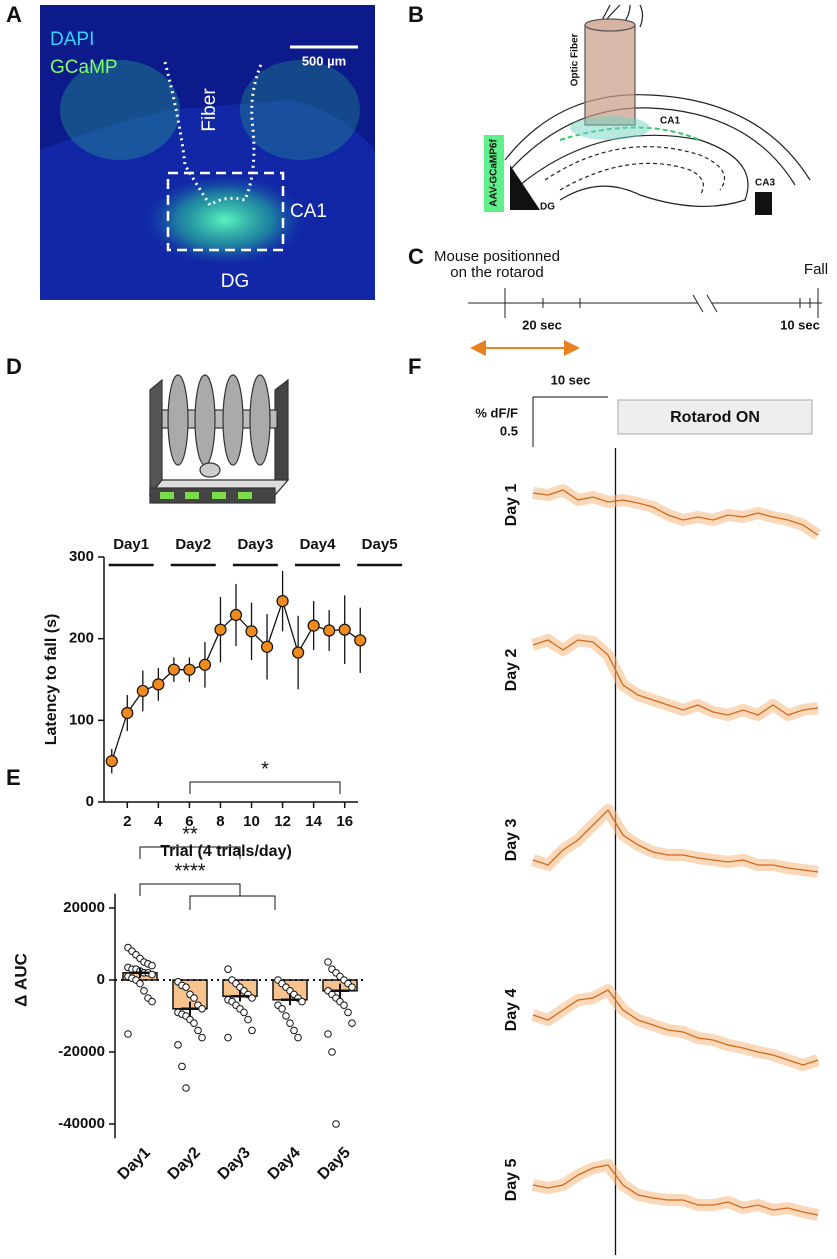 This screenshot has height=1259, width=837. I want to click on x-tick-label: Day4, so click(284, 1163).